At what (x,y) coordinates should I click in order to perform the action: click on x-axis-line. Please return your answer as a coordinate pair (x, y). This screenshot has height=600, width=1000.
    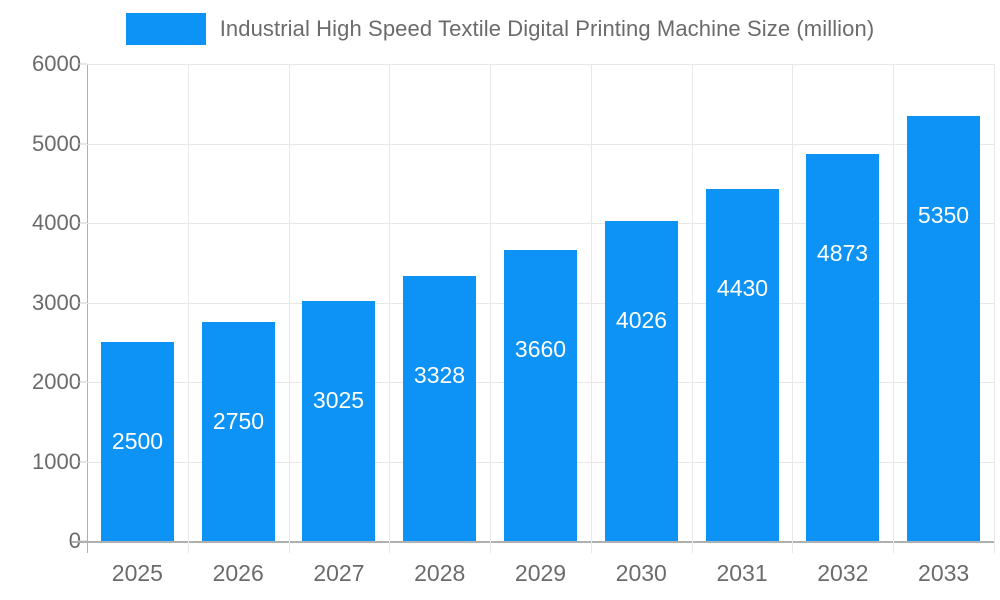
    Looking at the image, I should click on (533, 542).